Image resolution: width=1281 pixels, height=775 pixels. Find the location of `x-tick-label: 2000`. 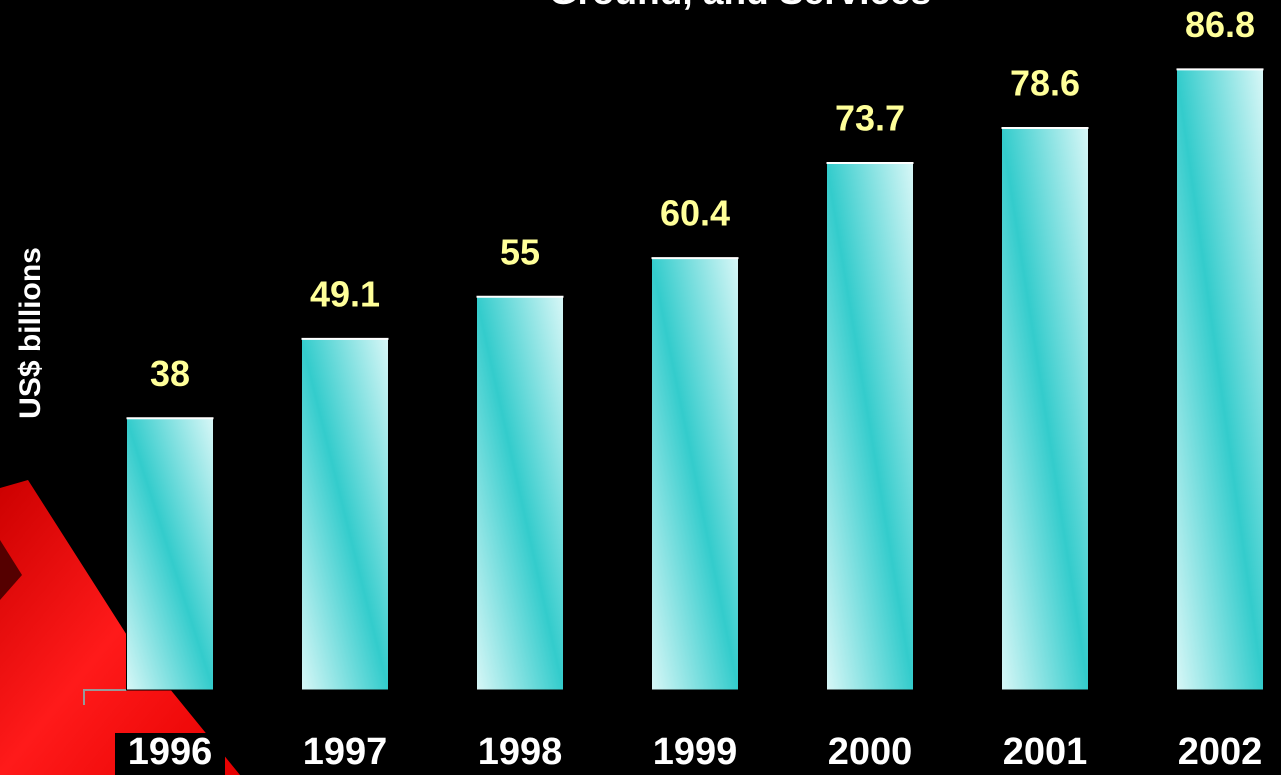

x-tick-label: 2000 is located at coordinates (870, 752).